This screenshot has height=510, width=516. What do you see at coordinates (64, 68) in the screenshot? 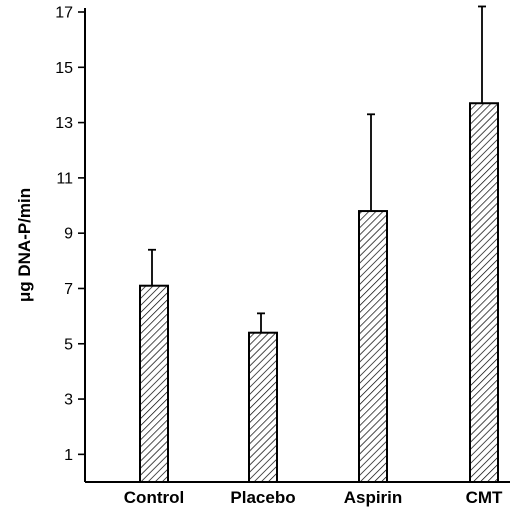
I see `y-tick-label: 15` at bounding box center [64, 68].